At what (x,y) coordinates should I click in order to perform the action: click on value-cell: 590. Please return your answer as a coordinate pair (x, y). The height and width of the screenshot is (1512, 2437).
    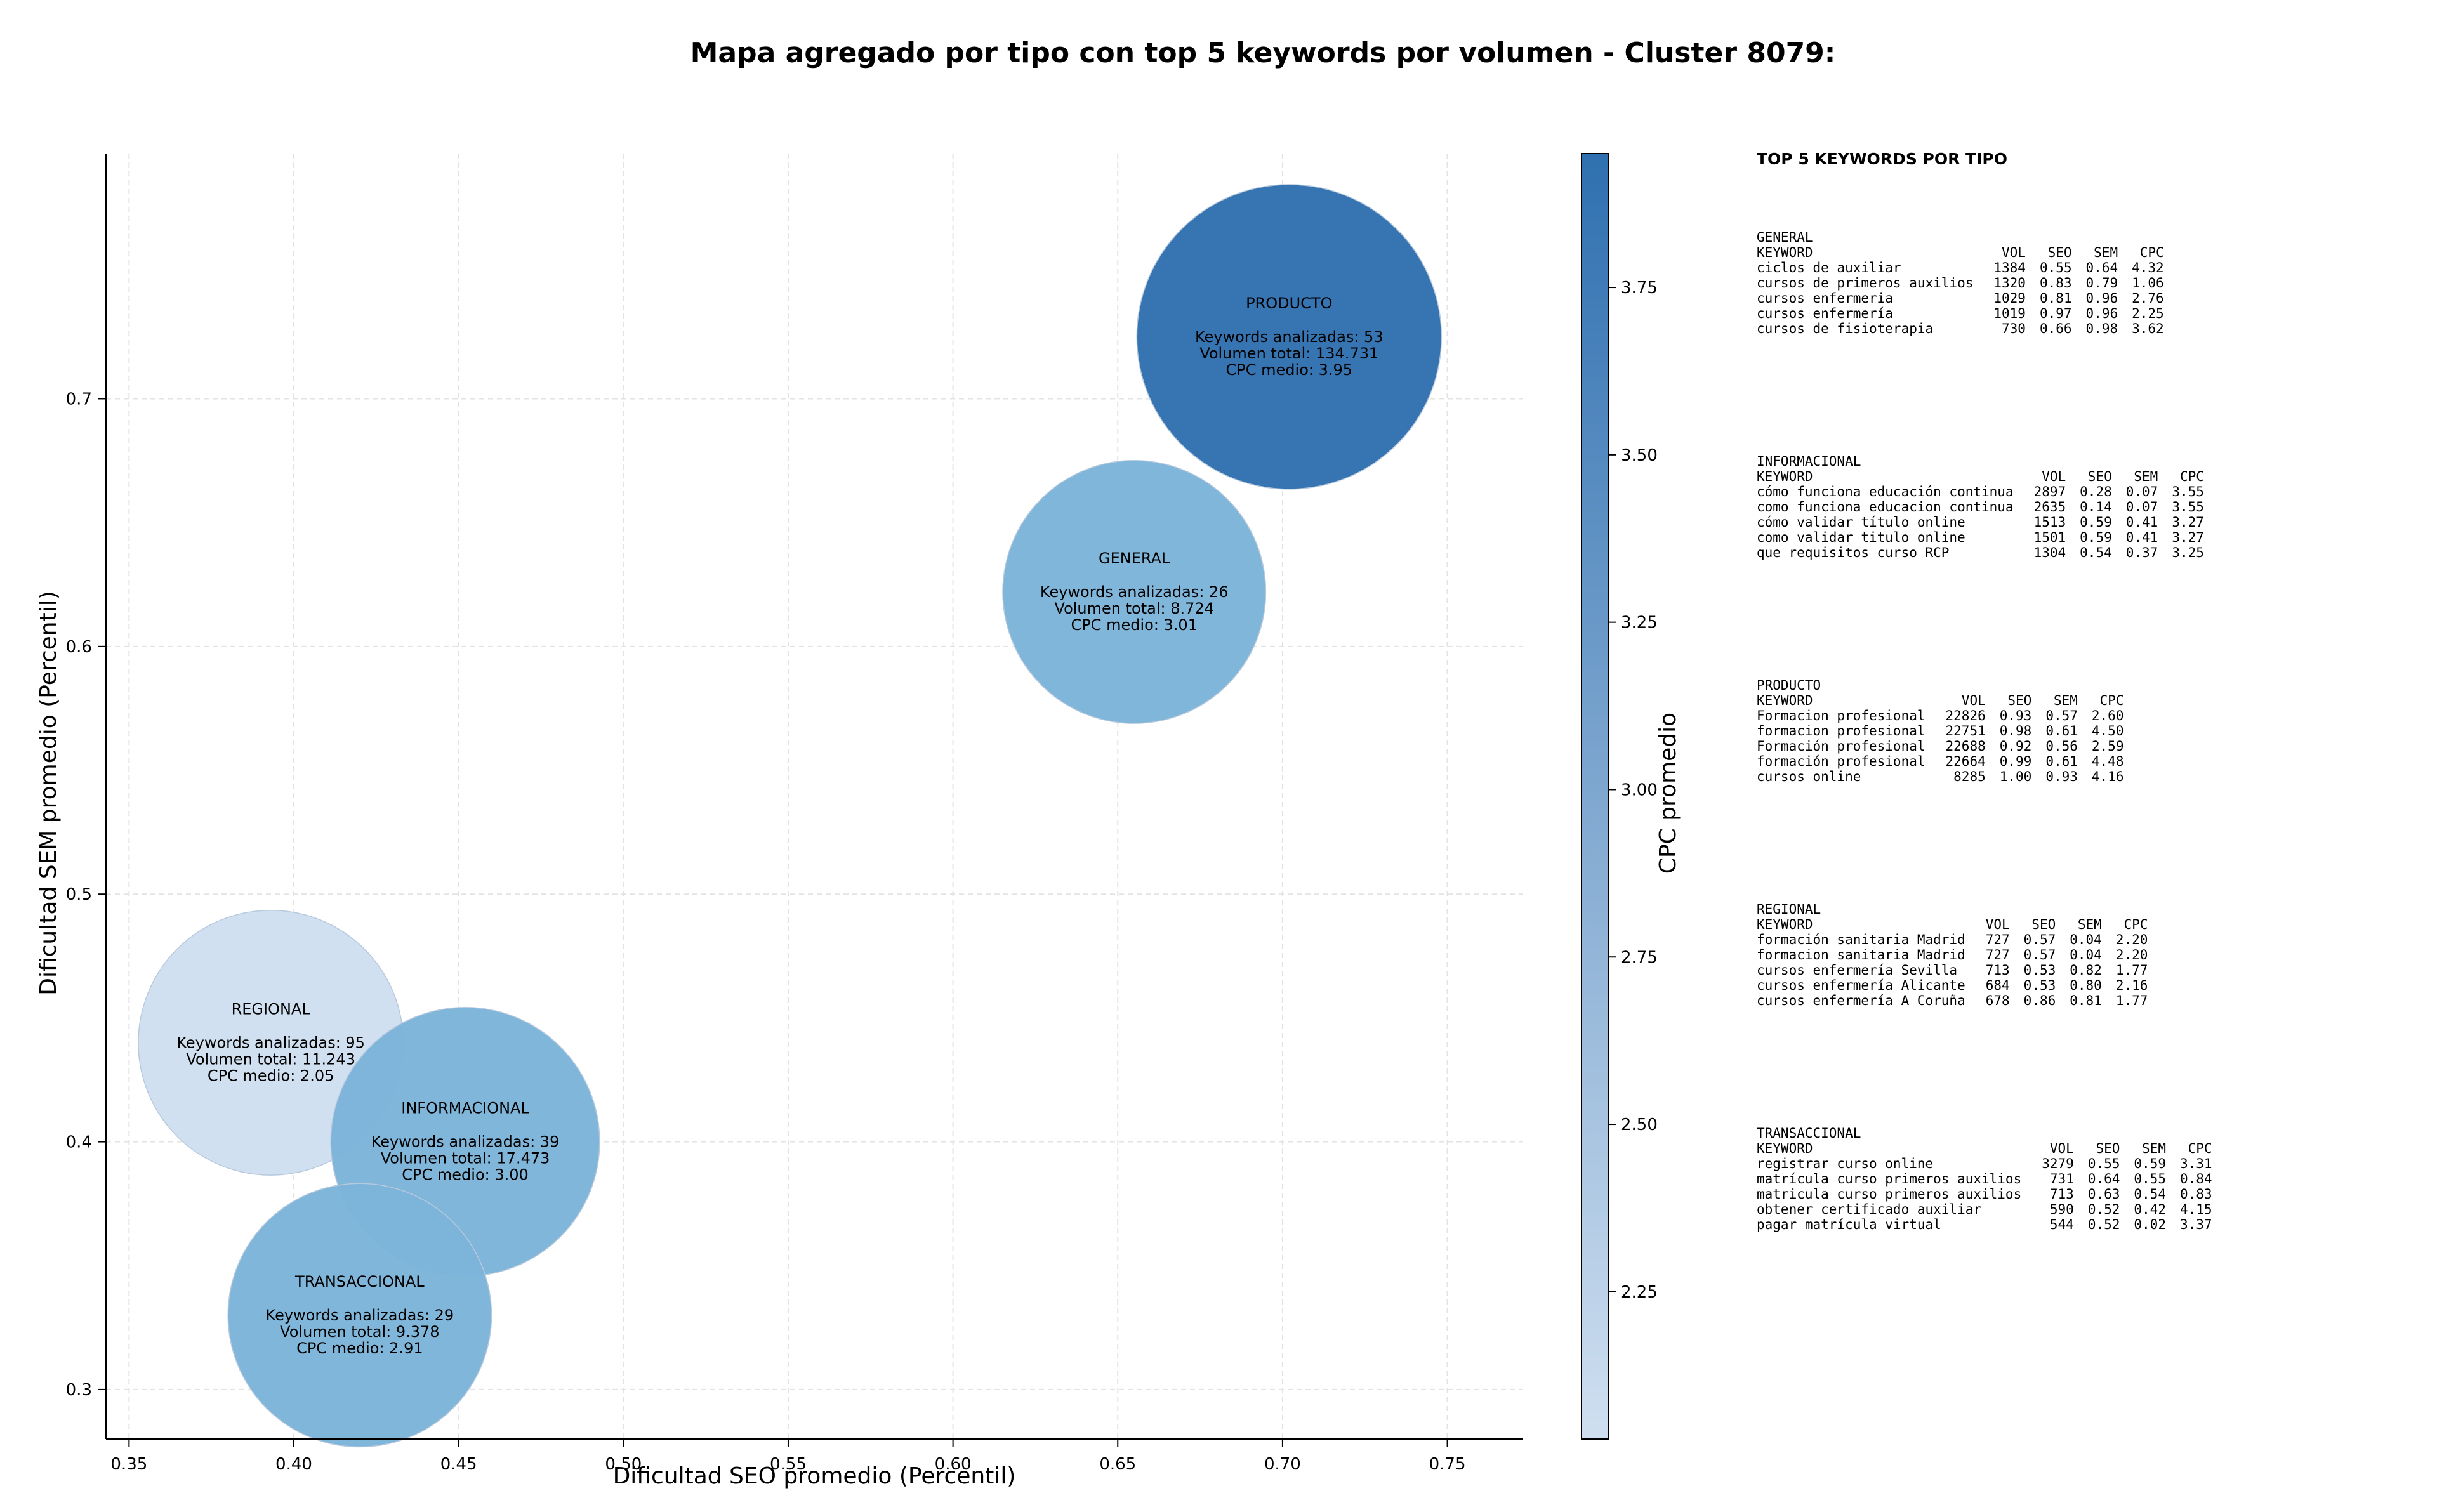
    Looking at the image, I should click on (2061, 1210).